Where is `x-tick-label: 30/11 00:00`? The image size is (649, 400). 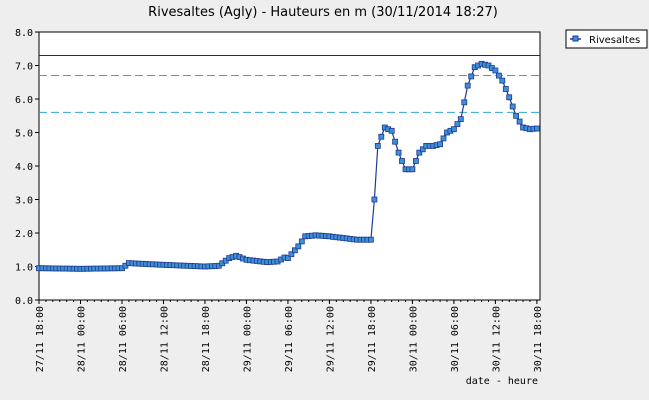 x-tick-label: 30/11 00:00 is located at coordinates (413, 339).